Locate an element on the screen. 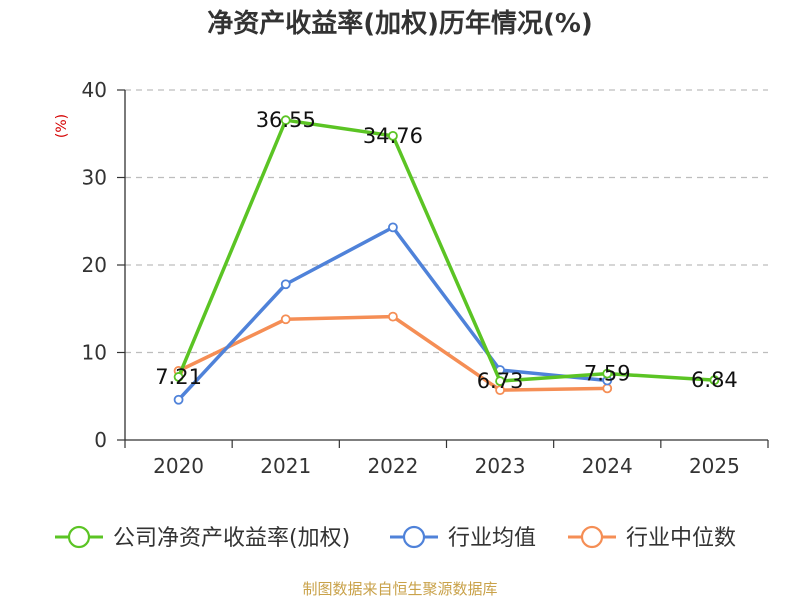  y-axis-label: (%) is located at coordinates (62, 126).